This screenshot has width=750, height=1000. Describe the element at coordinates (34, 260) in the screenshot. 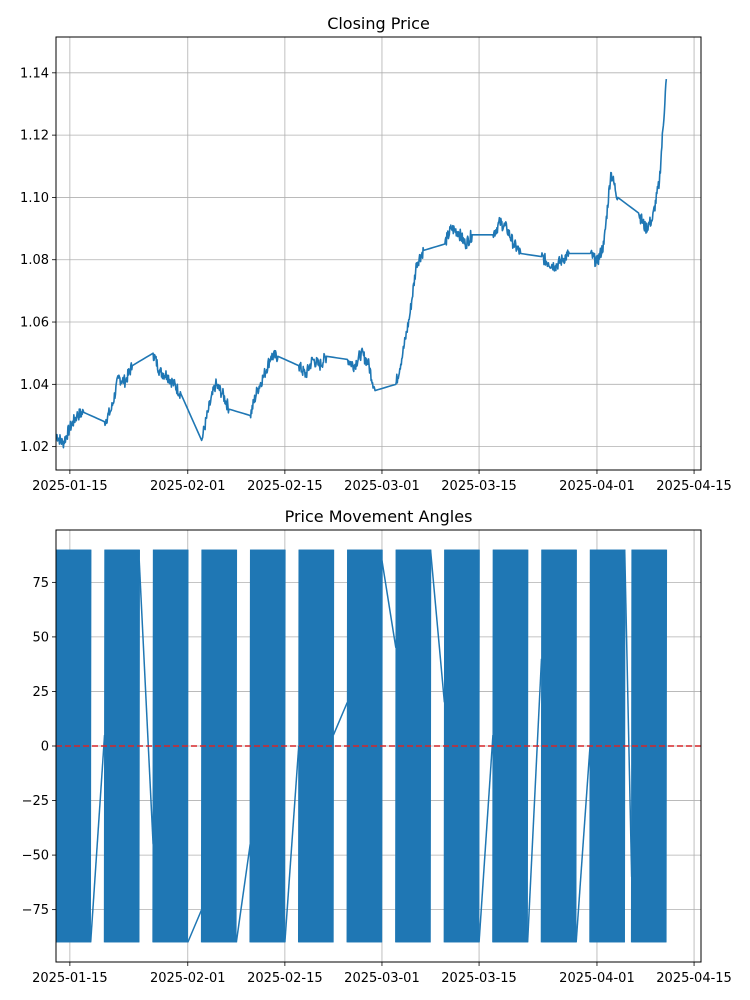

I see `y-tick-label: 1.08` at that location.